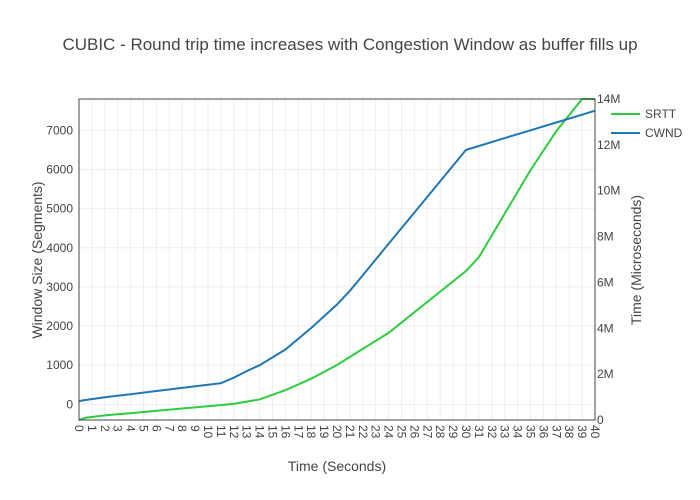 This screenshot has width=700, height=500. What do you see at coordinates (105, 428) in the screenshot?
I see `x-tick-label: 2` at bounding box center [105, 428].